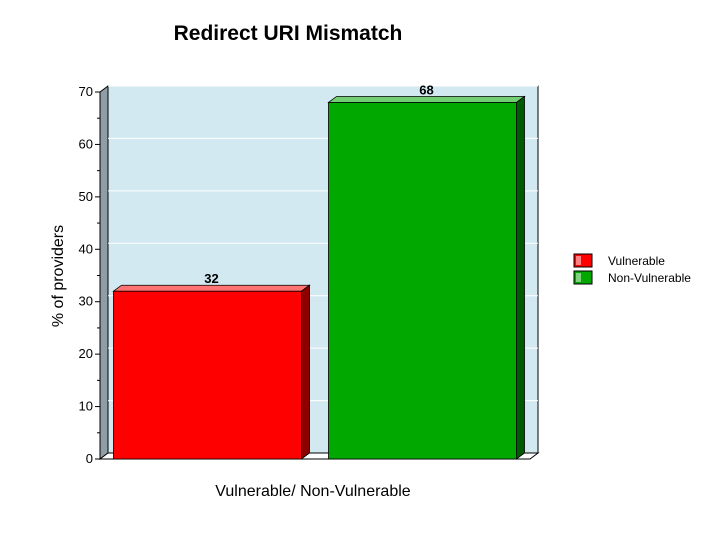  Describe the element at coordinates (86, 248) in the screenshot. I see `y-tick-label: 40` at that location.